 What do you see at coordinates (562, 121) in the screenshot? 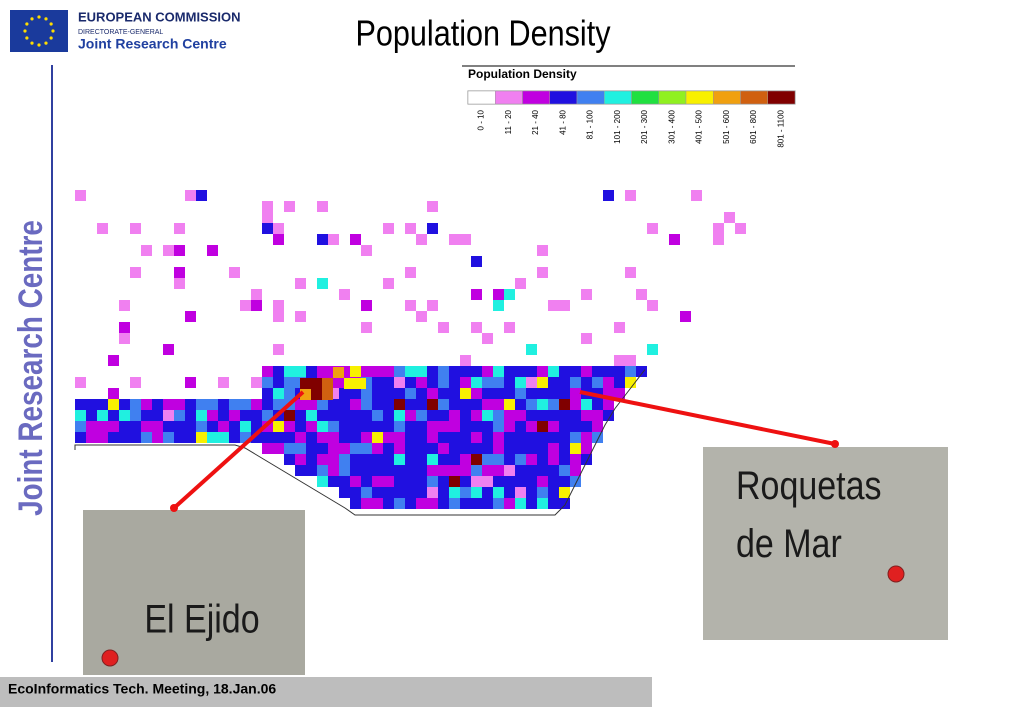
I see `legend-label: 41 - 80` at bounding box center [562, 121].